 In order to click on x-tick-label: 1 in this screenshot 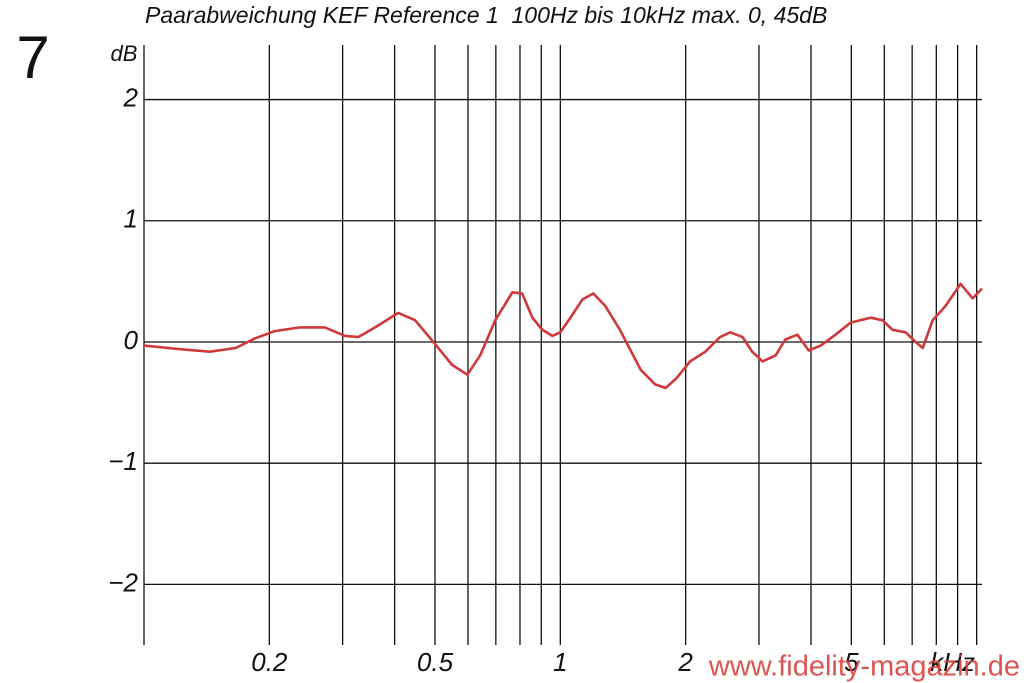, I will do `click(560, 662)`.